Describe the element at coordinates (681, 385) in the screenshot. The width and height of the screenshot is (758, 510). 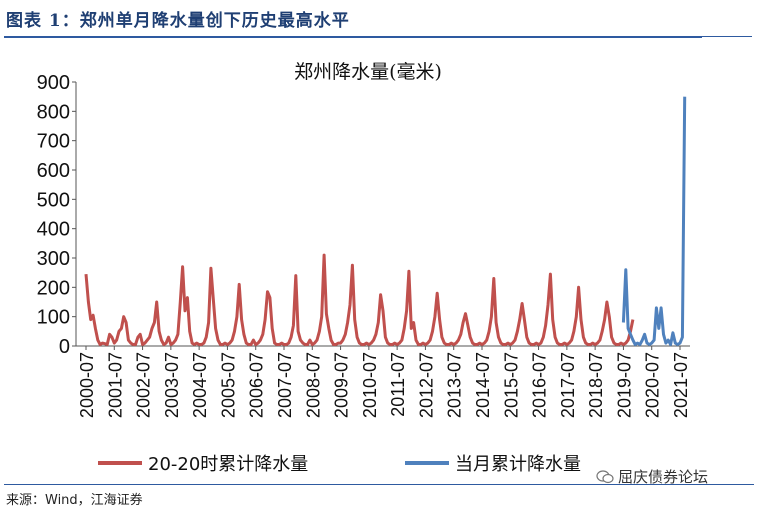
I see `x-tick-label: 2021-07` at that location.